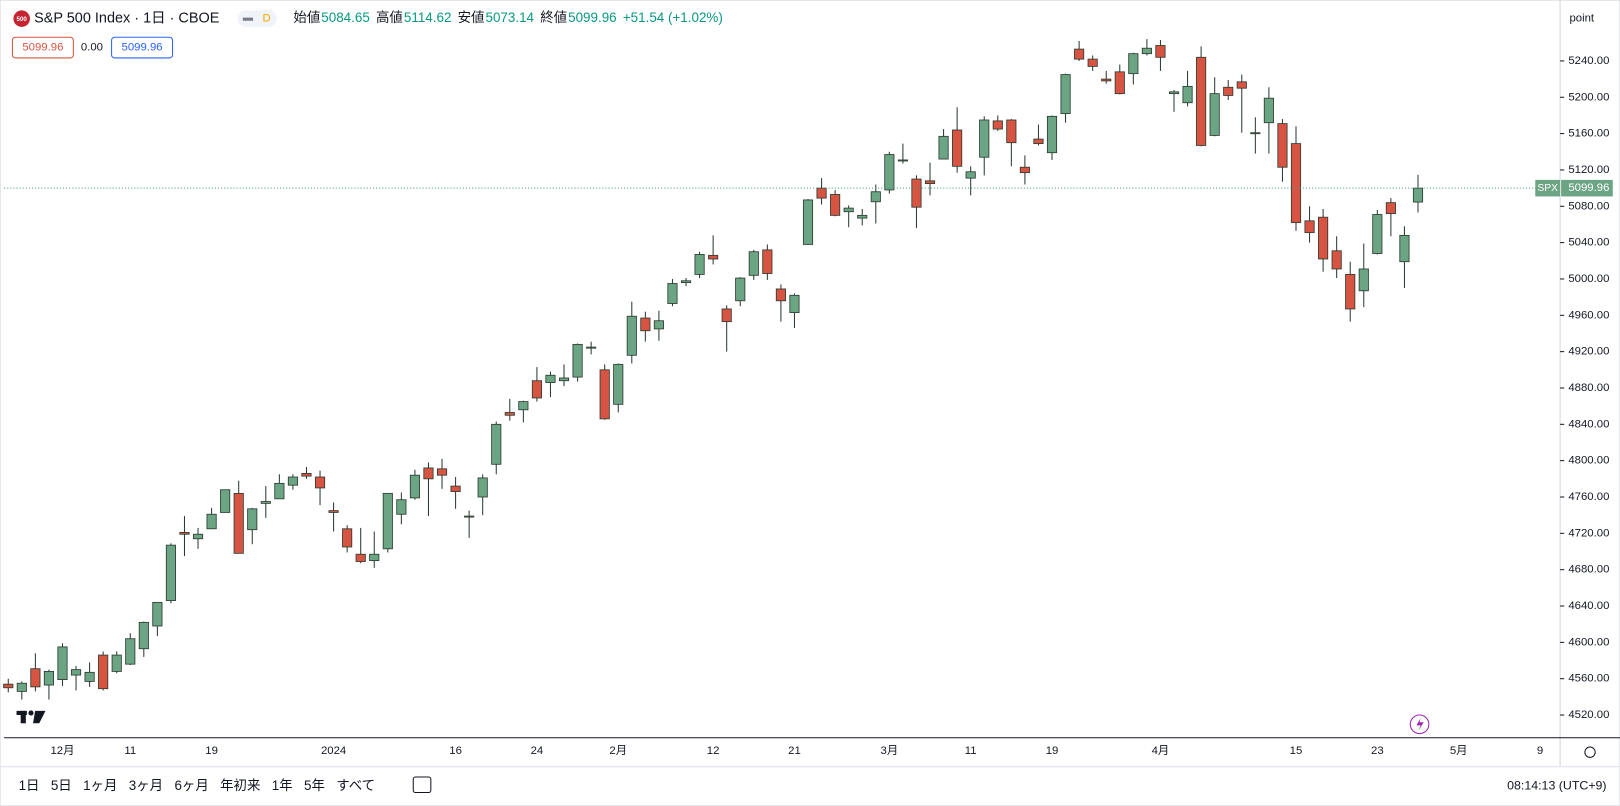  What do you see at coordinates (100, 785) in the screenshot?
I see `range-button: 1ヶ月` at bounding box center [100, 785].